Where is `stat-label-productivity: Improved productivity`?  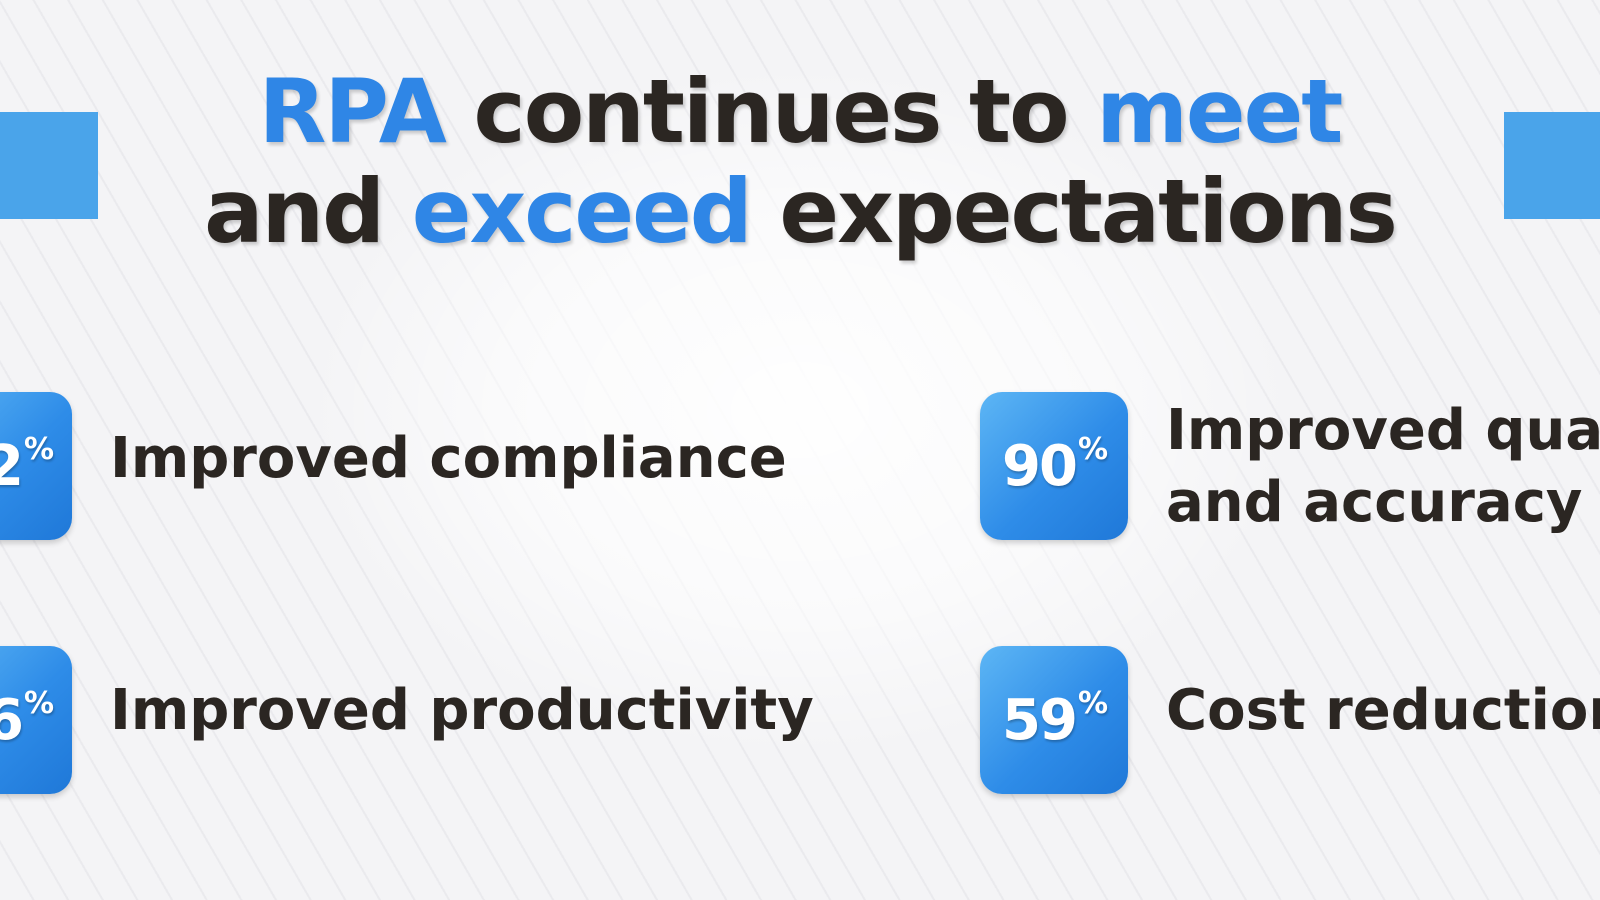 stat-label-productivity: Improved productivity is located at coordinates (462, 710).